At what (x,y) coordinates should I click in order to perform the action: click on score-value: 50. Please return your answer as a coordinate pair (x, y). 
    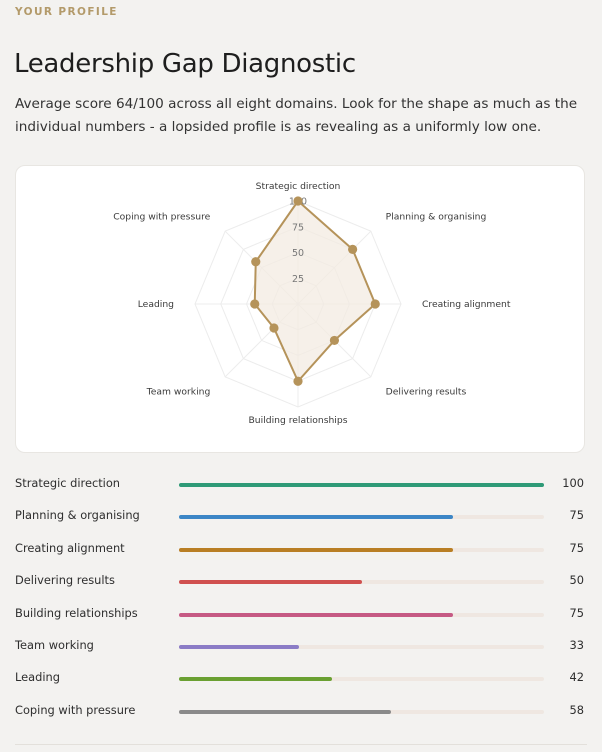
    Looking at the image, I should click on (577, 580).